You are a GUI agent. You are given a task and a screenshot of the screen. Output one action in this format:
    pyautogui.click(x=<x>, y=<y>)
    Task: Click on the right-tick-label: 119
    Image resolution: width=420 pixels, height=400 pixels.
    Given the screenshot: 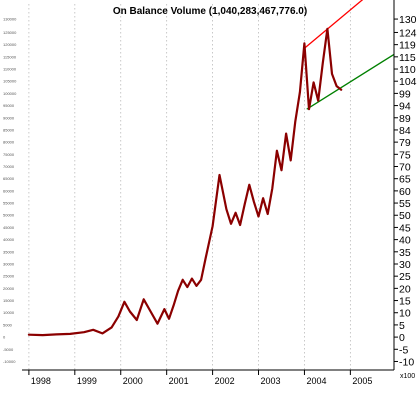 What is the action you would take?
    pyautogui.click(x=407, y=46)
    